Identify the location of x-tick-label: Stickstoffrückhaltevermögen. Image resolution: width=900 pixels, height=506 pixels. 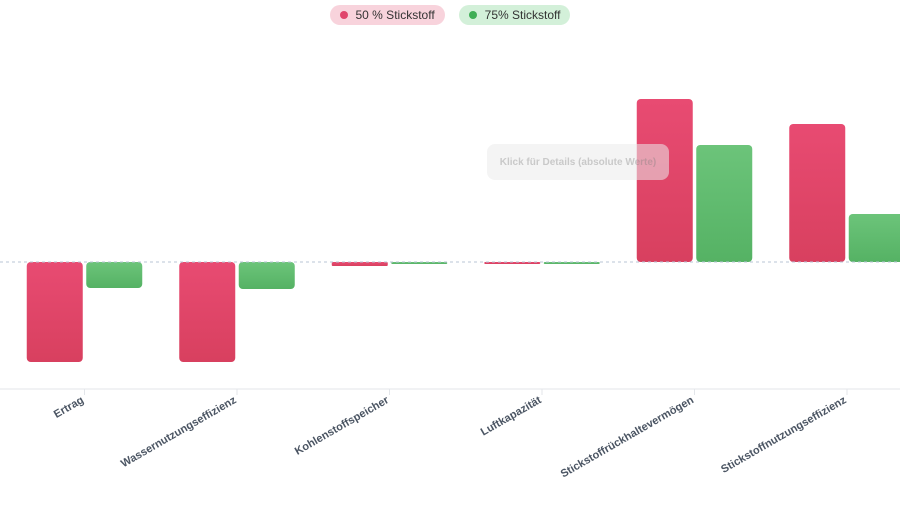
(628, 437).